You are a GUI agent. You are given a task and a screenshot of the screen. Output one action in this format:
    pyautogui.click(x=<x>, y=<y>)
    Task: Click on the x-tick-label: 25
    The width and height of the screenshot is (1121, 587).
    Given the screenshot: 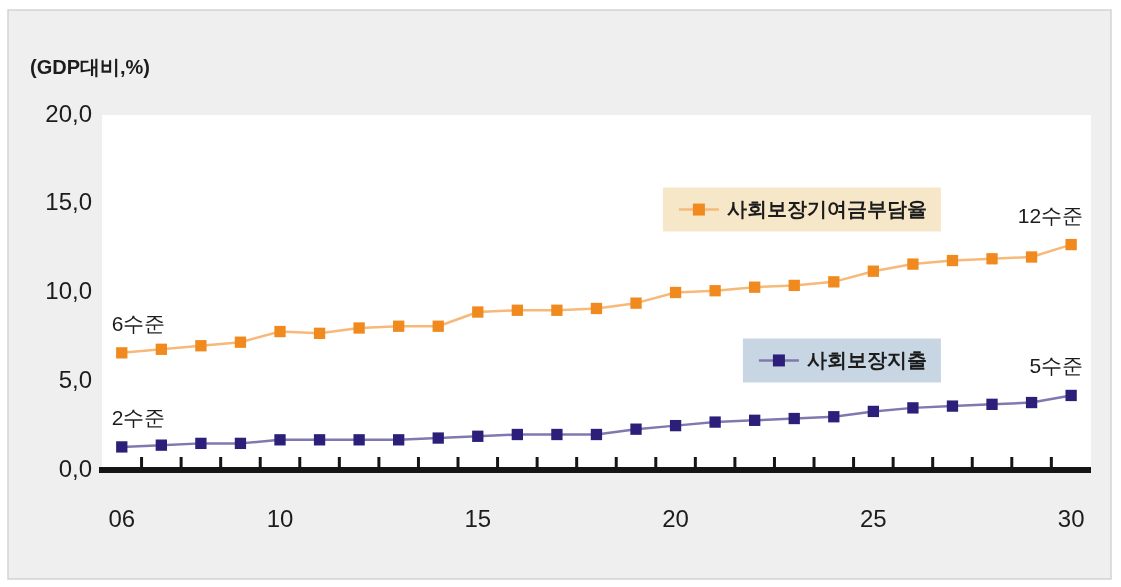 What is the action you would take?
    pyautogui.click(x=873, y=519)
    